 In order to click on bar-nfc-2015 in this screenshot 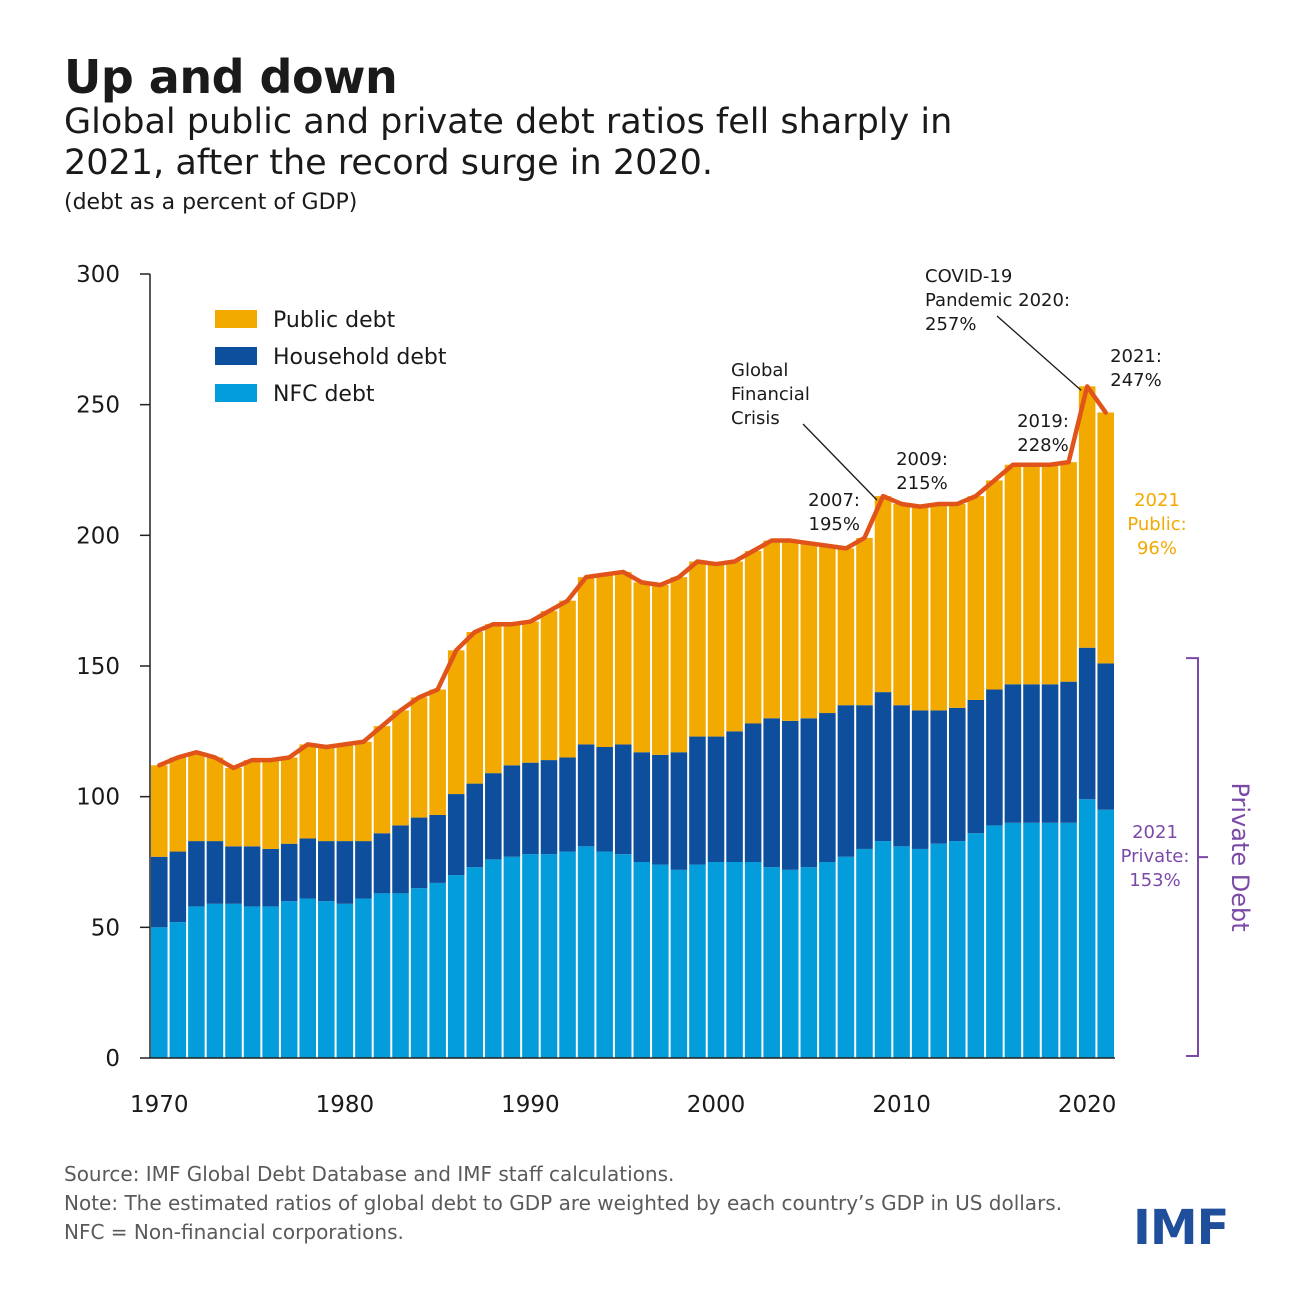, I will do `click(994, 941)`.